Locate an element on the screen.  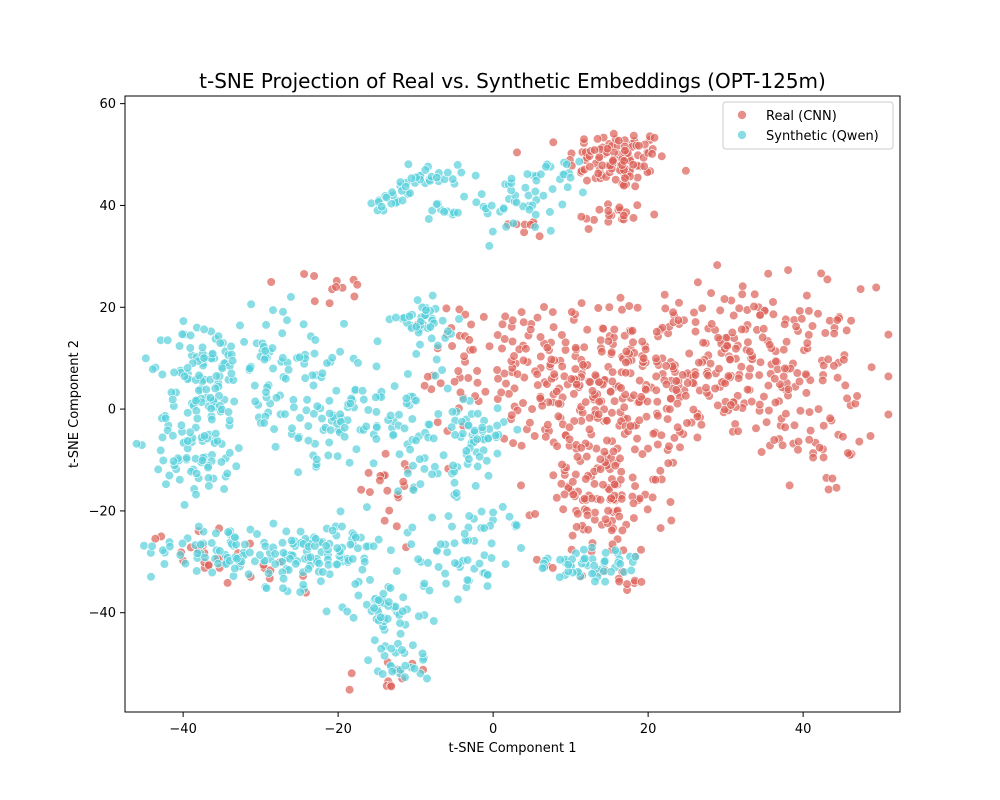
y-tick-label: 20 is located at coordinates (107, 308).